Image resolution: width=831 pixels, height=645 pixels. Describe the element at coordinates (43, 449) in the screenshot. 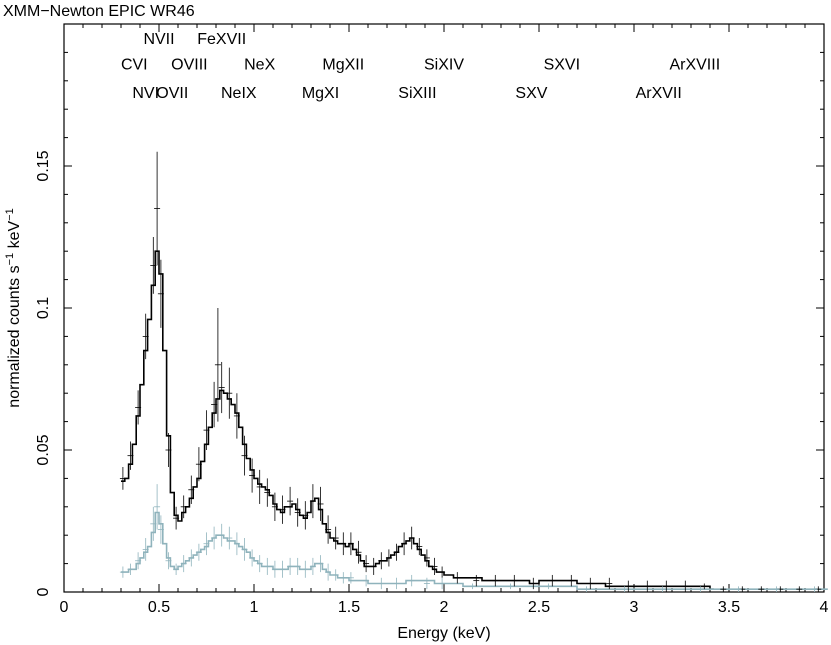

I see `y-tick-label: 0.05` at that location.